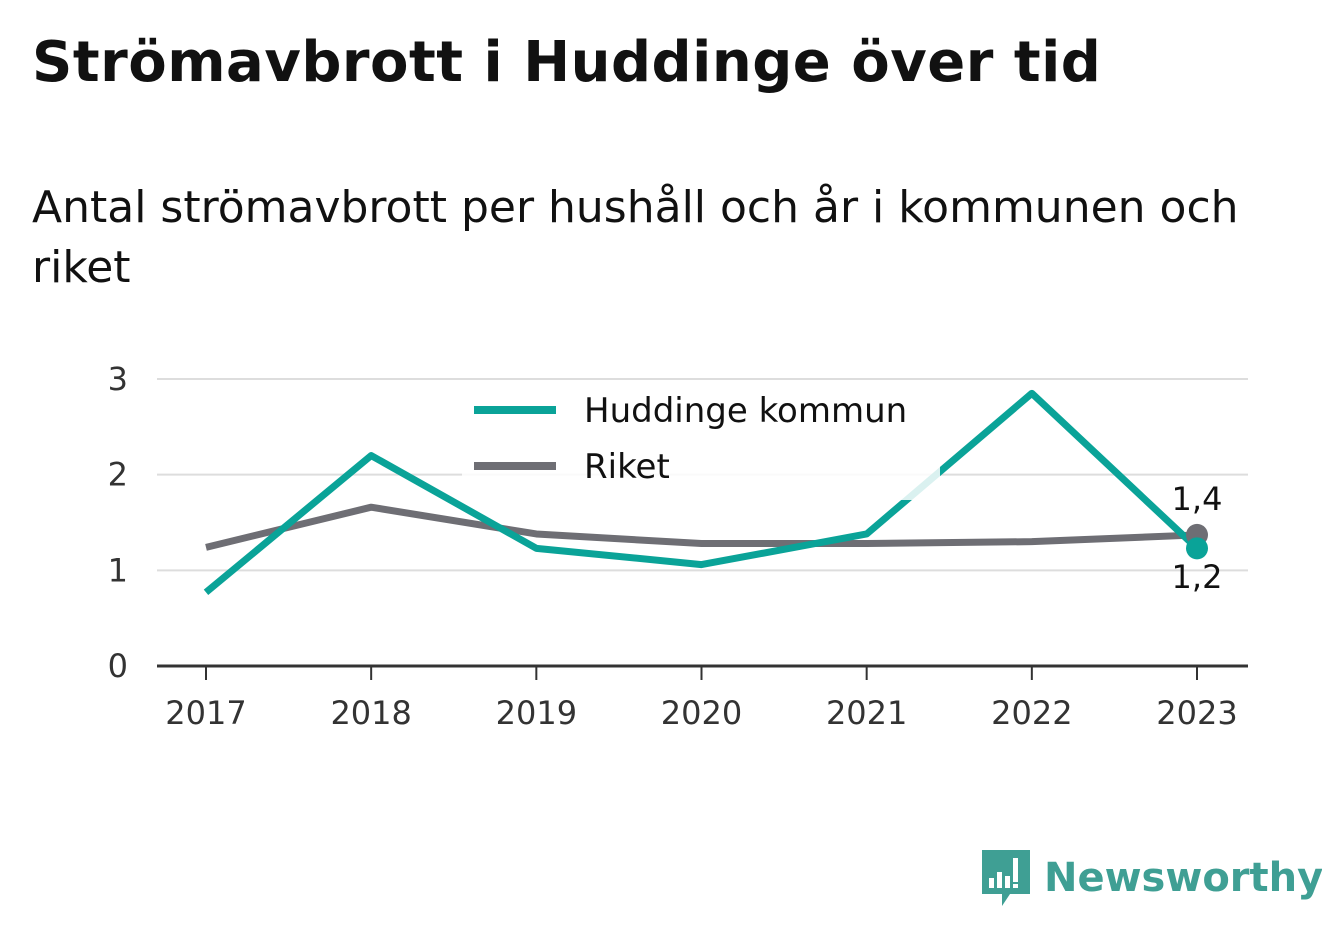  Describe the element at coordinates (1183, 878) in the screenshot. I see `brand-name: Newsworthy` at that location.